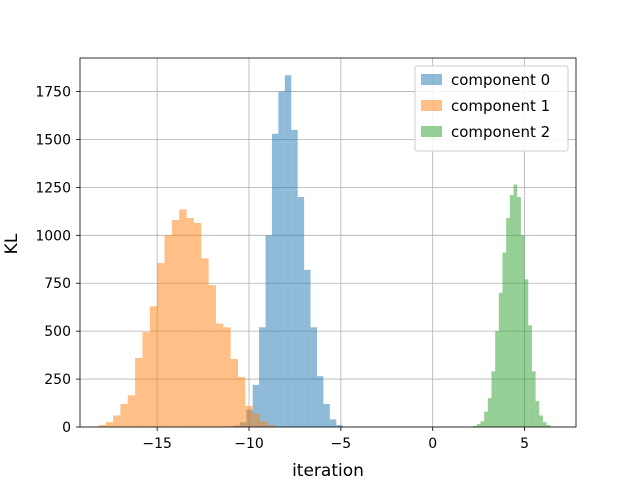  Describe the element at coordinates (57, 380) in the screenshot. I see `y-tick-label: 250` at that location.